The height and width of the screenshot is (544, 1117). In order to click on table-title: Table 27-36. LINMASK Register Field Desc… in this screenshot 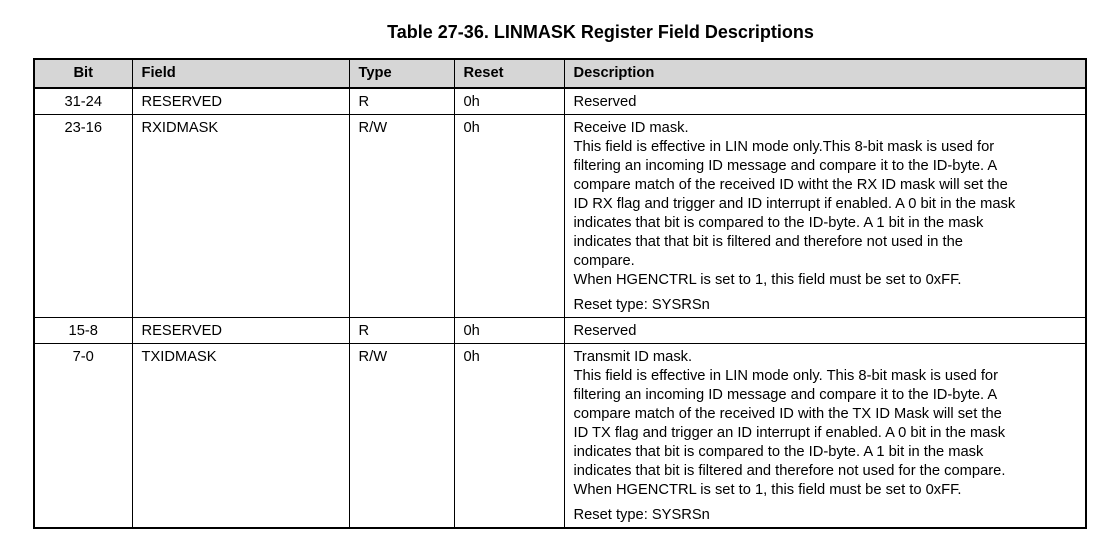, I will do `click(600, 32)`.